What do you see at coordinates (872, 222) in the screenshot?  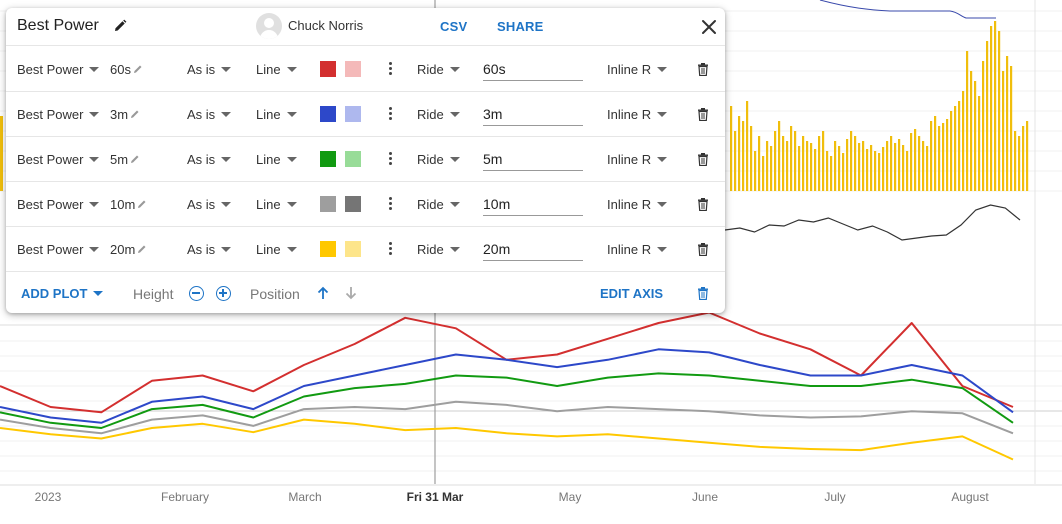 I see `black-series-line` at bounding box center [872, 222].